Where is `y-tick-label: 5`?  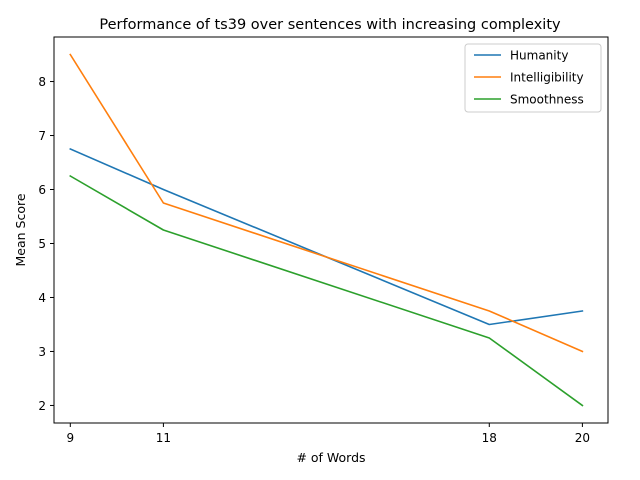
y-tick-label: 5 is located at coordinates (42, 244).